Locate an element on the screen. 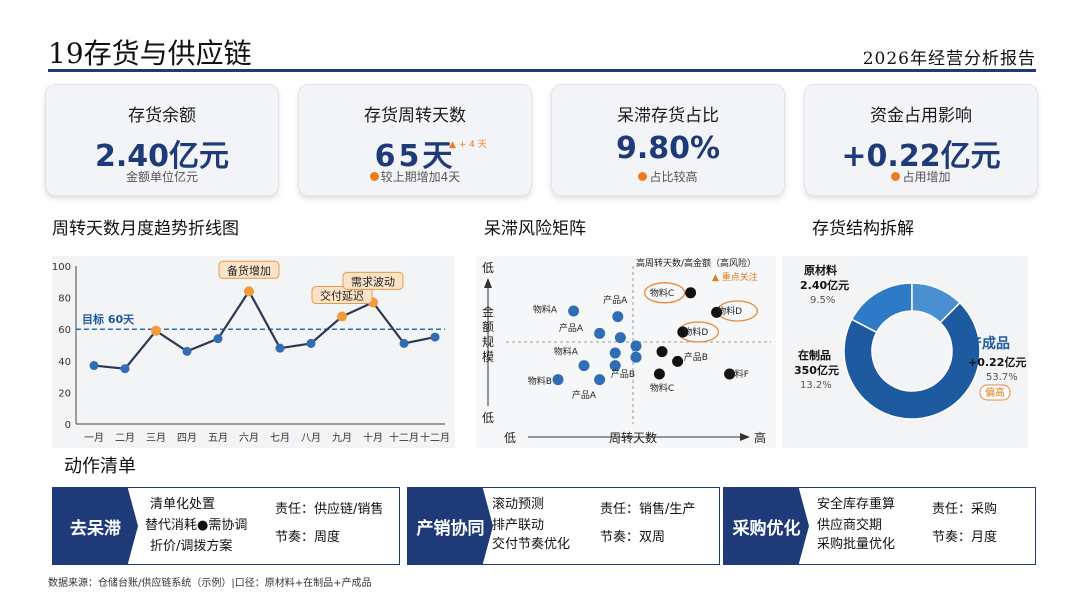 The height and width of the screenshot is (608, 1080). y-axis-title: 金额规模 is located at coordinates (488, 334).